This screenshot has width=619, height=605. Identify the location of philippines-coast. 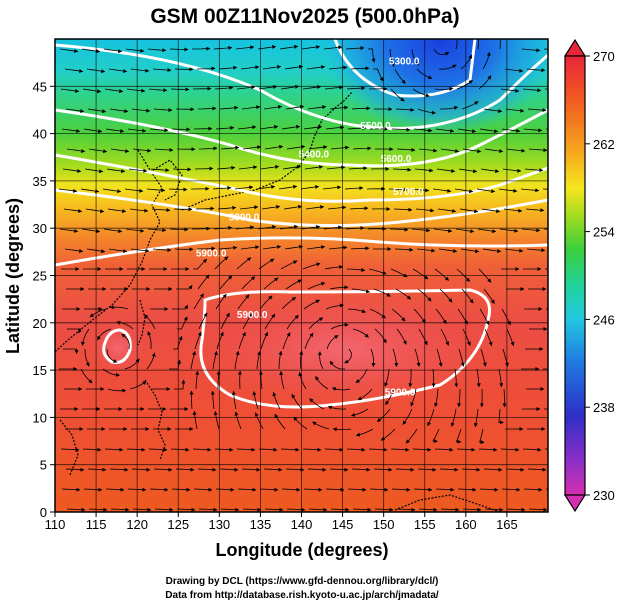
(155, 420).